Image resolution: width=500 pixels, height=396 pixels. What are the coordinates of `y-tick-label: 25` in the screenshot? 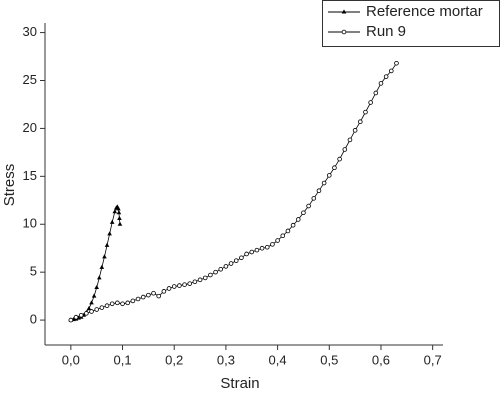 It's located at (30, 79).